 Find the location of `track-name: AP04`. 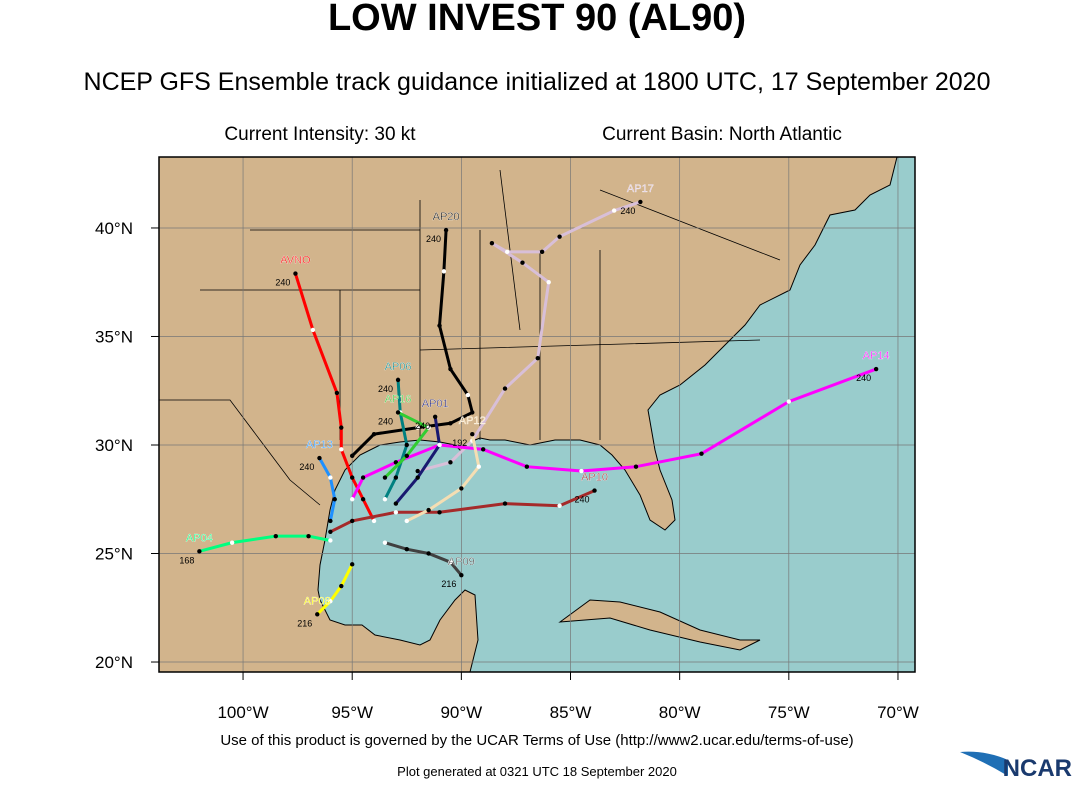

track-name: AP04 is located at coordinates (199, 538).